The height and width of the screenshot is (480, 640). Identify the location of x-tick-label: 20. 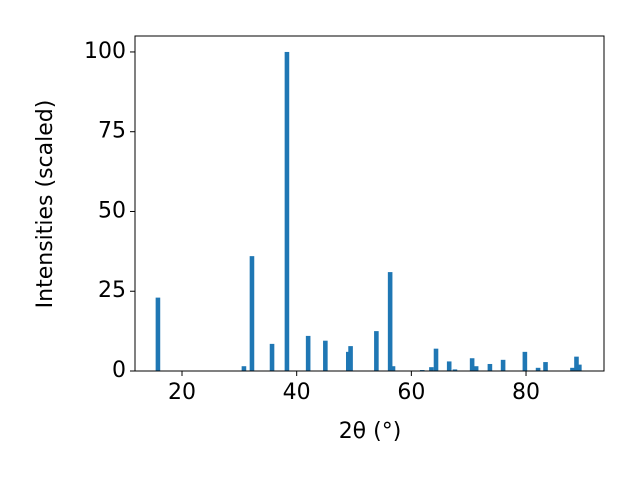
(182, 392).